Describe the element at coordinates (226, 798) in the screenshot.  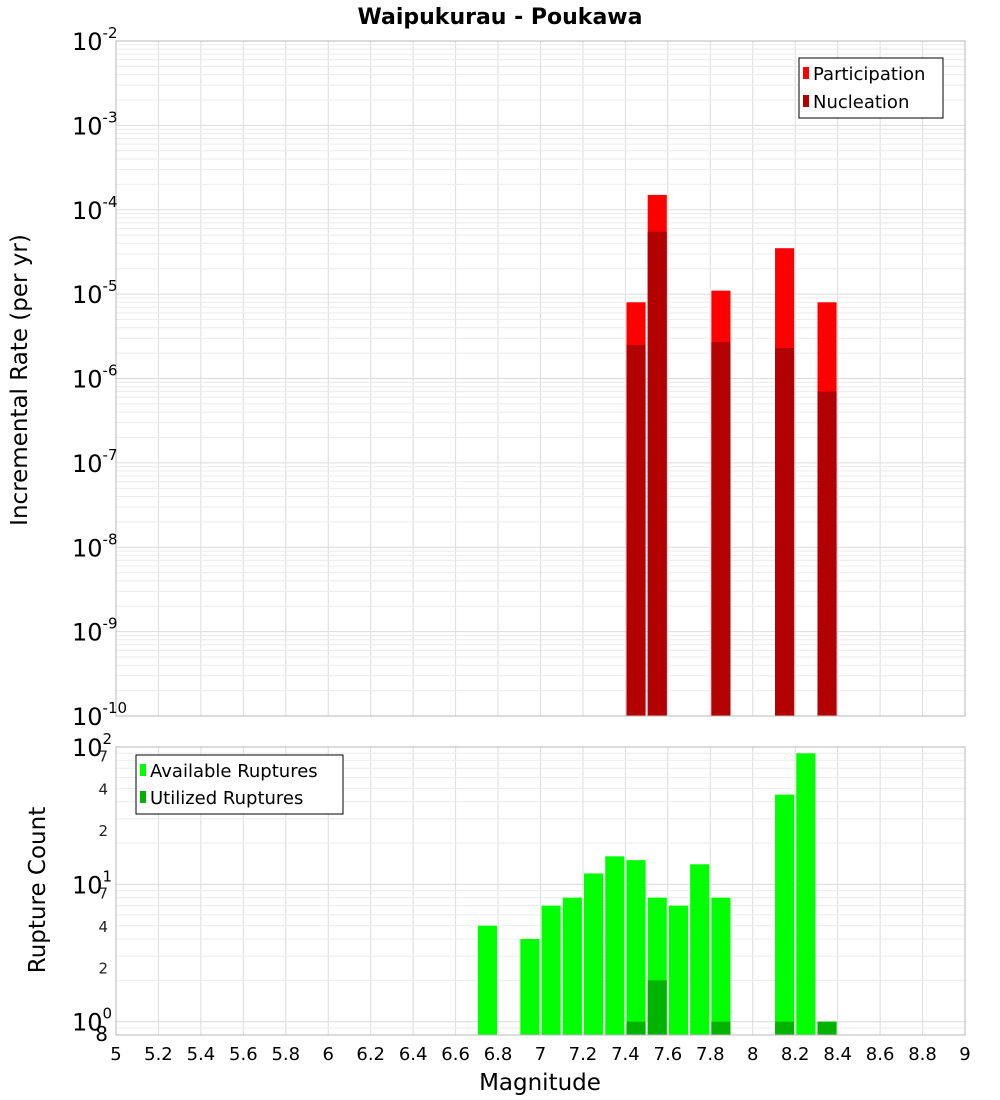
I see `legend-label-utilized: Utilized Ruptures` at that location.